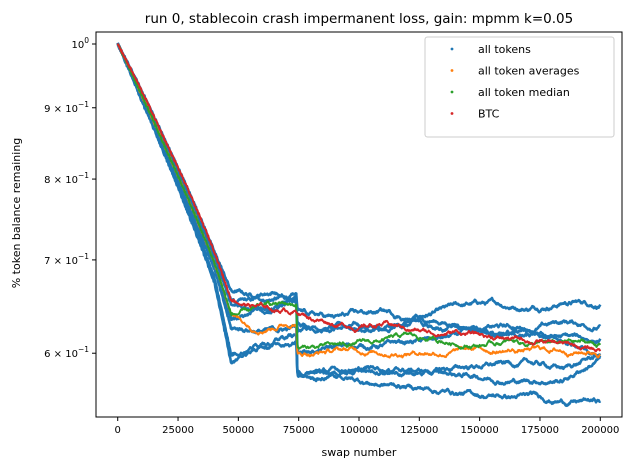 The image size is (631, 470). Describe the element at coordinates (600, 430) in the screenshot. I see `x-tick-label: 200000` at that location.